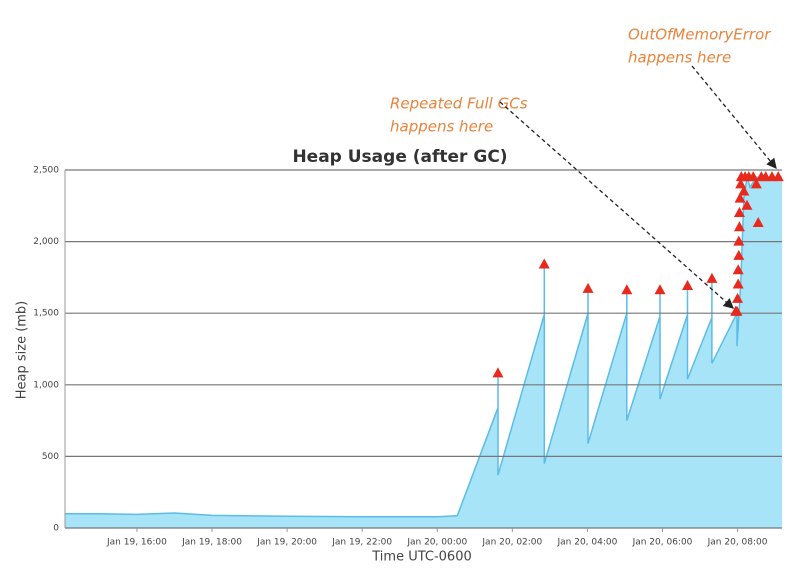 This screenshot has height=572, width=812. What do you see at coordinates (46, 242) in the screenshot?
I see `y-tick-label: 2,000` at bounding box center [46, 242].